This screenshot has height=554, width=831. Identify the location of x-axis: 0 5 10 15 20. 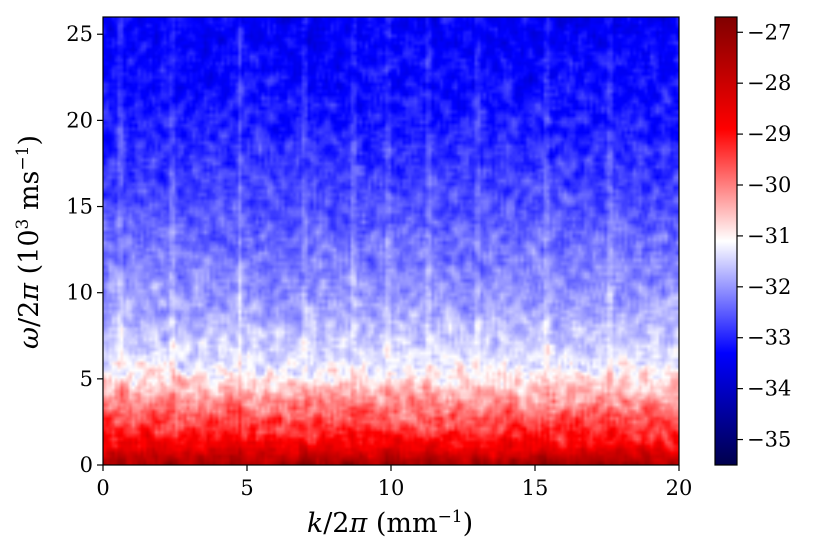
(394, 482).